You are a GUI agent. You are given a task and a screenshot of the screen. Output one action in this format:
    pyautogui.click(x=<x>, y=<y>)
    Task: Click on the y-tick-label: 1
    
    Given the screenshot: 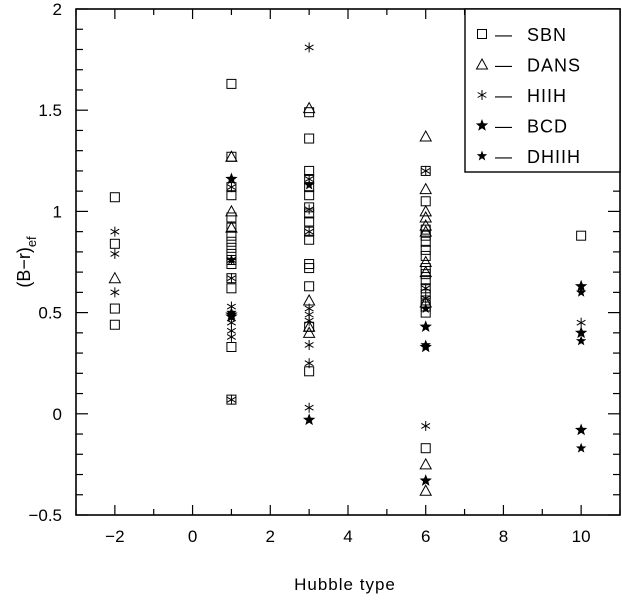 What is the action you would take?
    pyautogui.click(x=57, y=211)
    